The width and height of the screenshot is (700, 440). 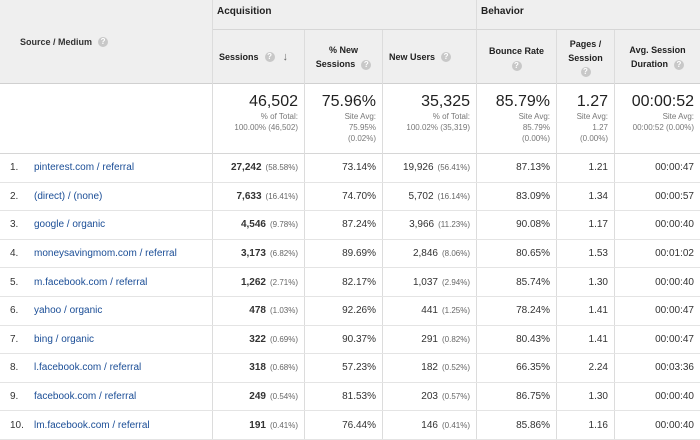 What do you see at coordinates (85, 397) in the screenshot?
I see `source-medium-link: facebook.com / referral` at bounding box center [85, 397].